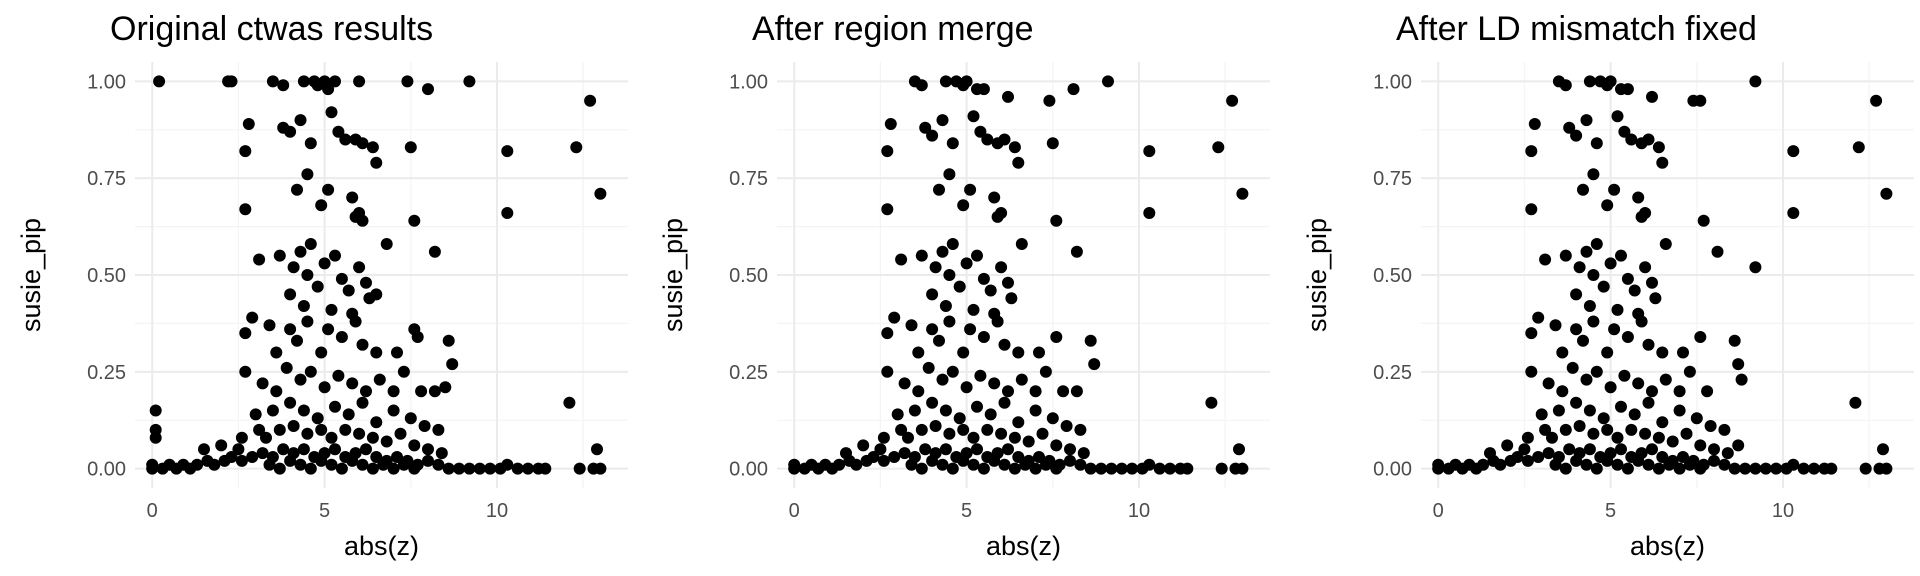  I want to click on y-tick-label: 0.75, so click(1392, 179).